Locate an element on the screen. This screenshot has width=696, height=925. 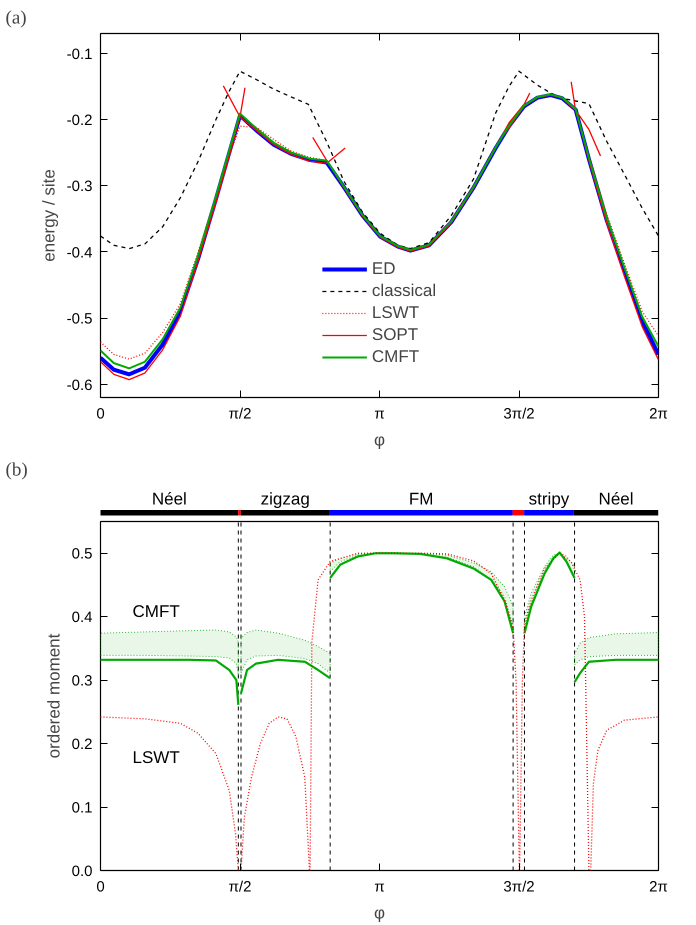
y-tick-label: 0.1 is located at coordinates (82, 808).